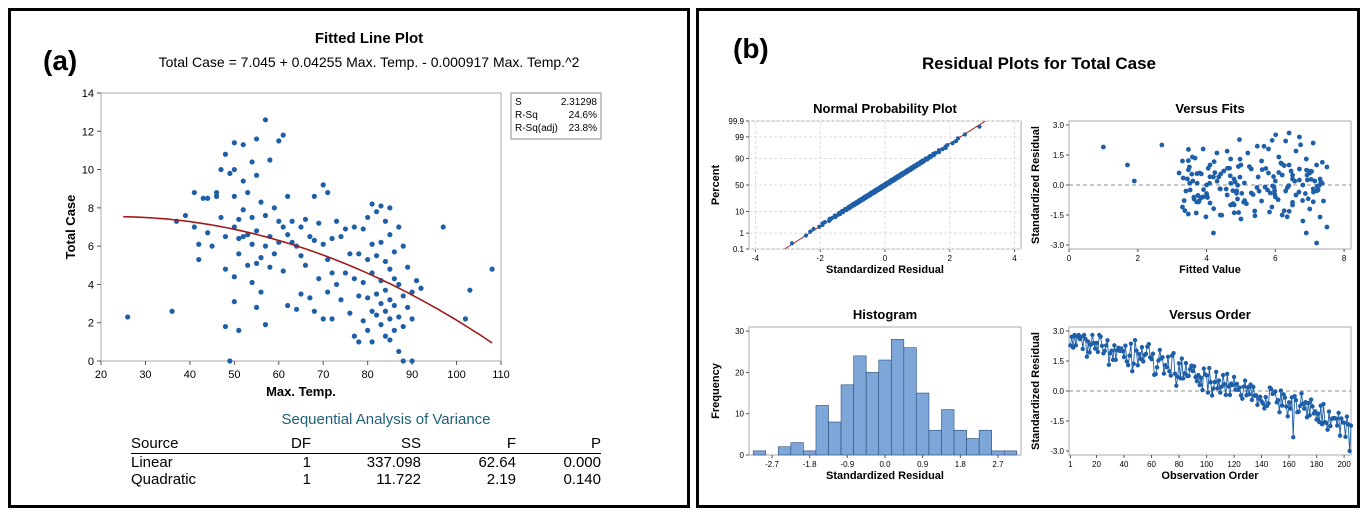 The width and height of the screenshot is (1362, 512). What do you see at coordinates (806, 235) in the screenshot?
I see `npp-point` at bounding box center [806, 235].